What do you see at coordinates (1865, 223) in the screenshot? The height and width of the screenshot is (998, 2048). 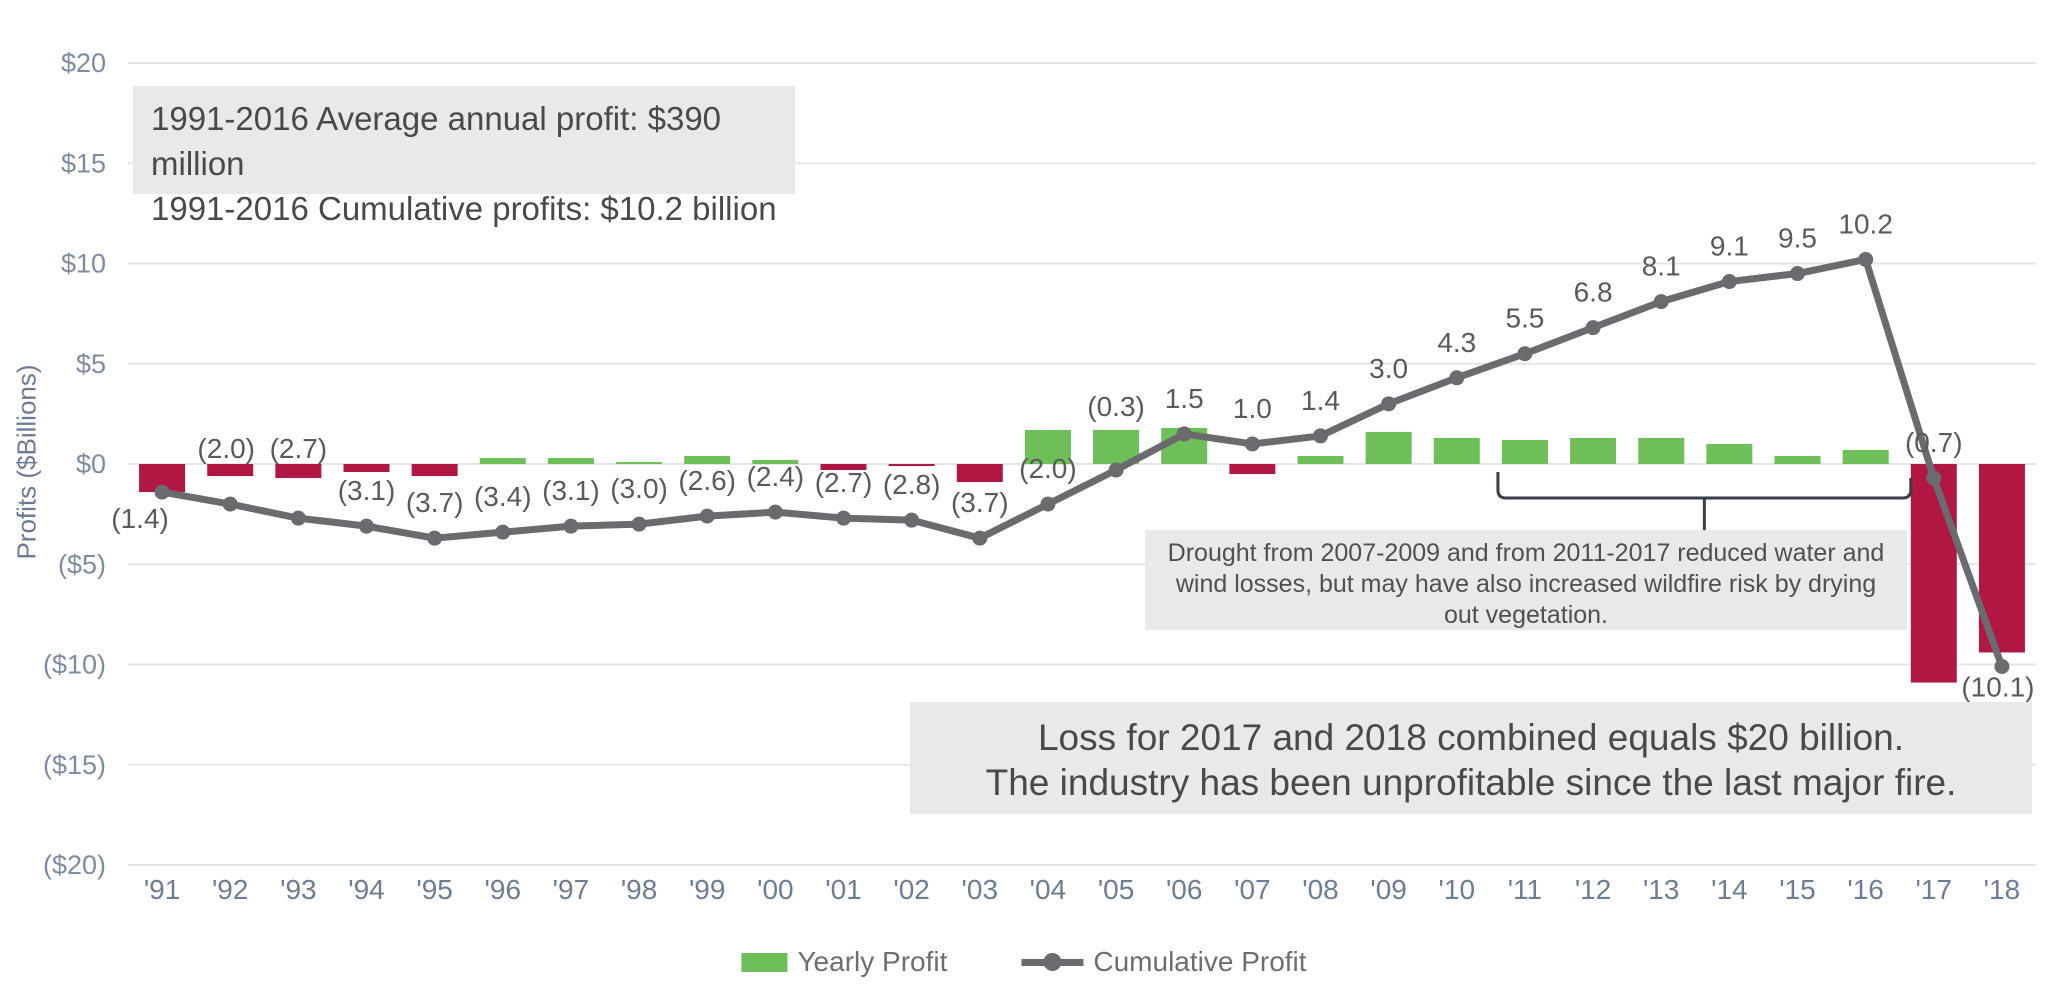 I see `svg-text: 10.2` at bounding box center [1865, 223].